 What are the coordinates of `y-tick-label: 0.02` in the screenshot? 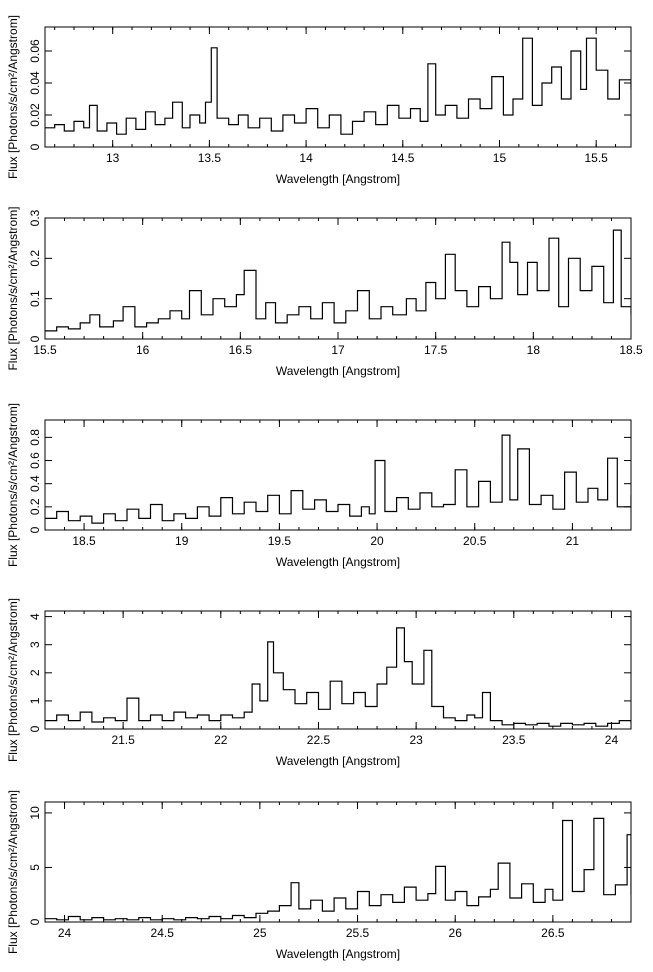 It's located at (35, 115).